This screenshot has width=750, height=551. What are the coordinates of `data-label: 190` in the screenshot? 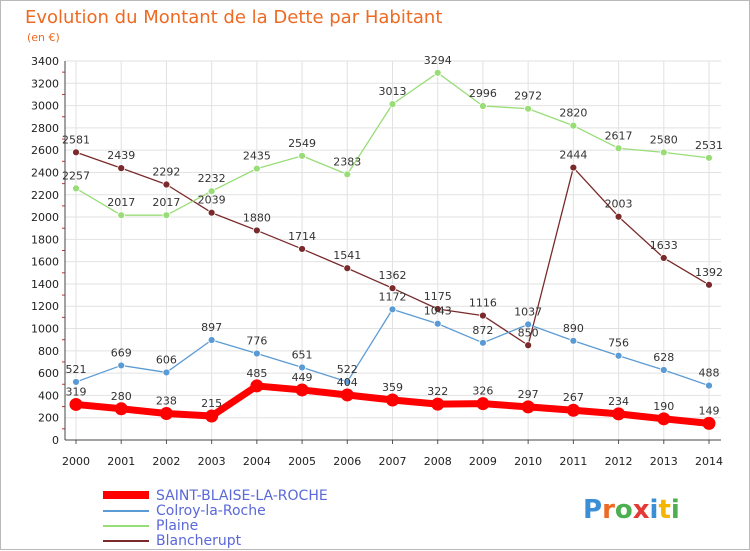 It's located at (663, 406).